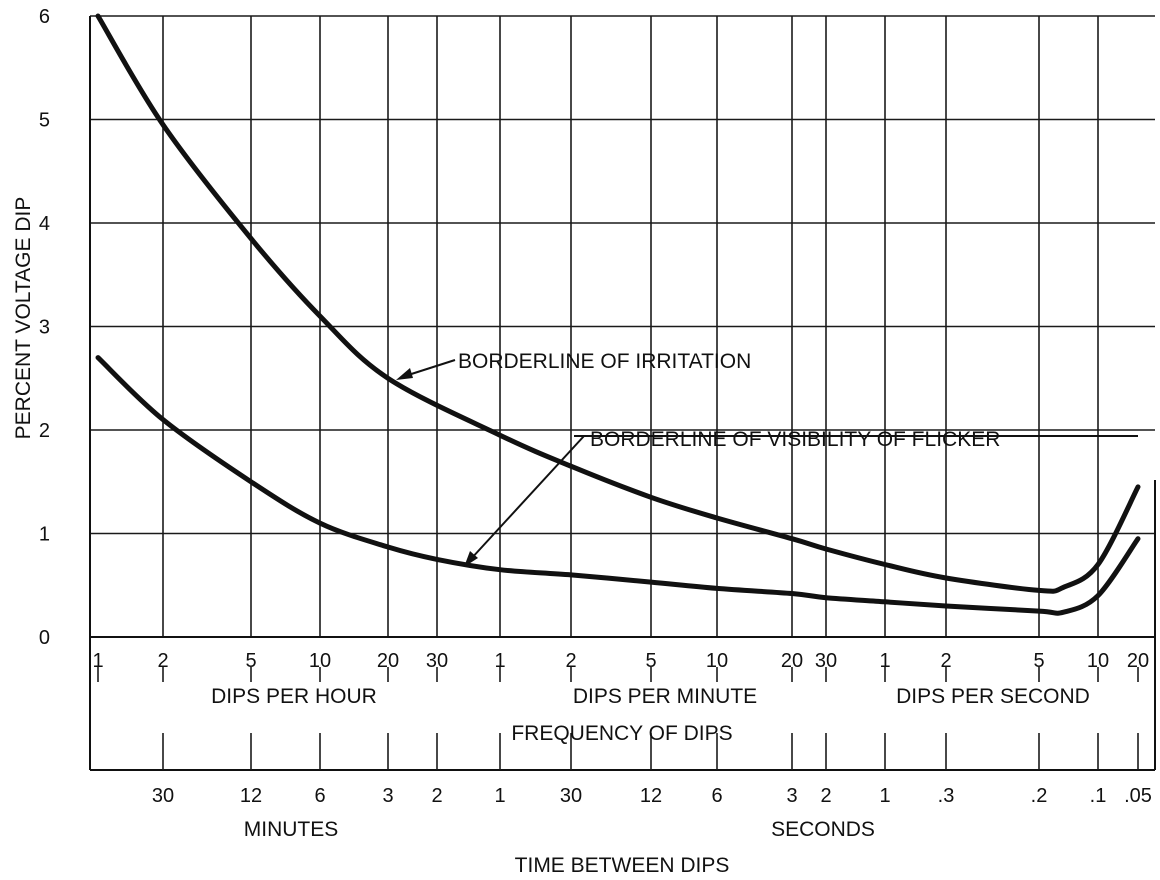 Image resolution: width=1160 pixels, height=880 pixels. Describe the element at coordinates (993, 696) in the screenshot. I see `group-label-dips-per-second: DIPS PER SECOND` at that location.